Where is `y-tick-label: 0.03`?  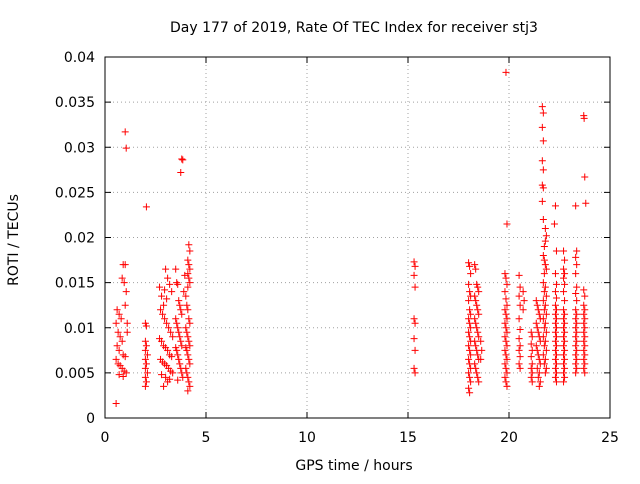
y-tick-label: 0.03 is located at coordinates (79, 148).